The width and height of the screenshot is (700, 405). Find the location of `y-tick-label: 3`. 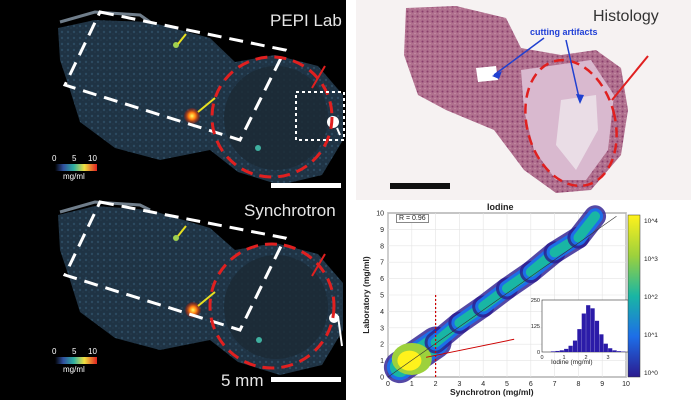

y-tick-label: 3 is located at coordinates (382, 328).